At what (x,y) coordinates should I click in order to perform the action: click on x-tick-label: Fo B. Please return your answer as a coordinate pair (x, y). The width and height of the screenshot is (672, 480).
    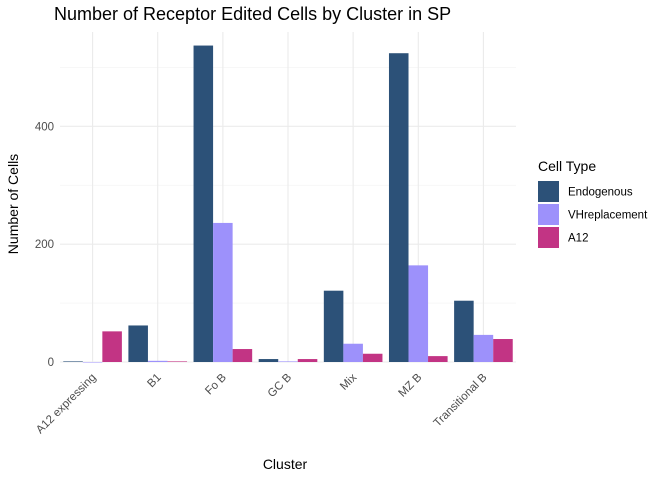
    Looking at the image, I should click on (216, 384).